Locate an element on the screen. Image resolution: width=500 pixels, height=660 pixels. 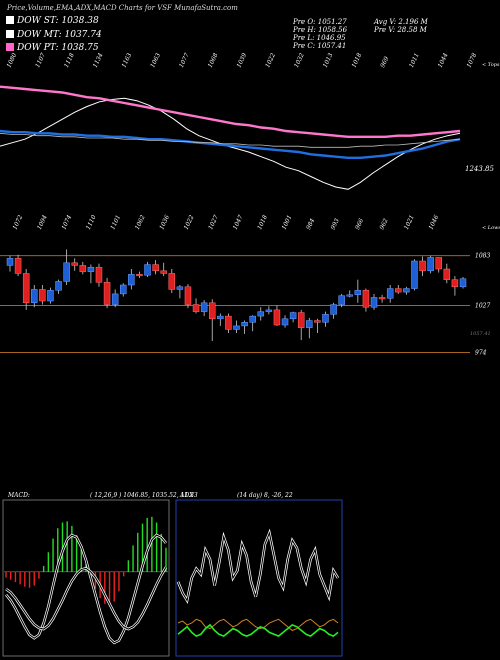
ema-bottom-tick-label: 1047 is located at coordinates (238, 222).